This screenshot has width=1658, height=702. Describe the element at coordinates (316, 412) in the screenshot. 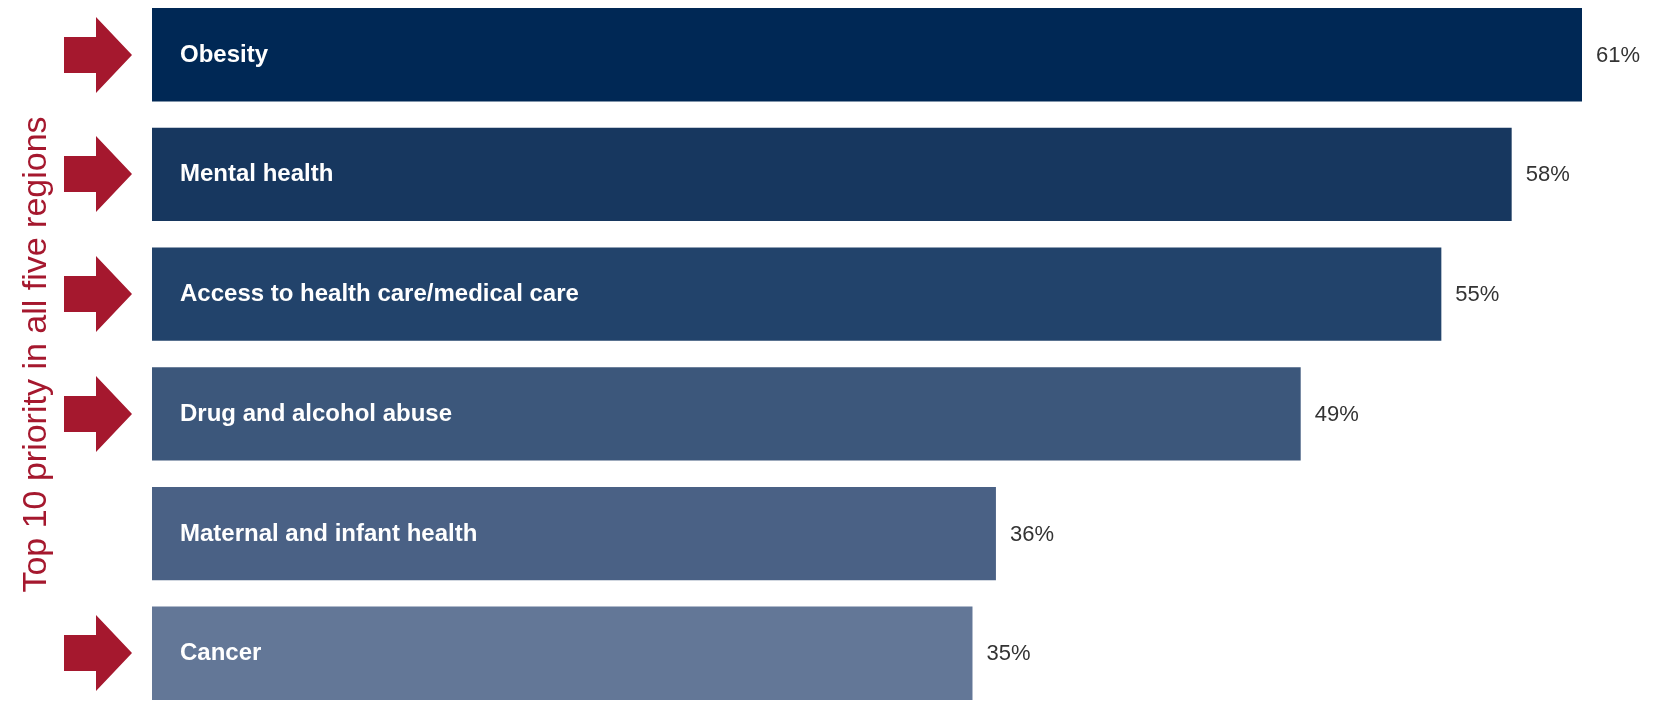

I see `y-tick-label: Drug and alcohol abuse` at that location.